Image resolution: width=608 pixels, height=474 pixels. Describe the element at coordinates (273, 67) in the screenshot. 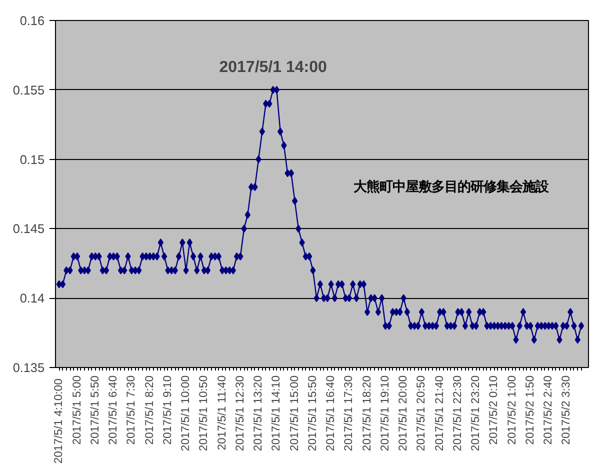

I see `annotation: 2017/5/1 14:00` at that location.